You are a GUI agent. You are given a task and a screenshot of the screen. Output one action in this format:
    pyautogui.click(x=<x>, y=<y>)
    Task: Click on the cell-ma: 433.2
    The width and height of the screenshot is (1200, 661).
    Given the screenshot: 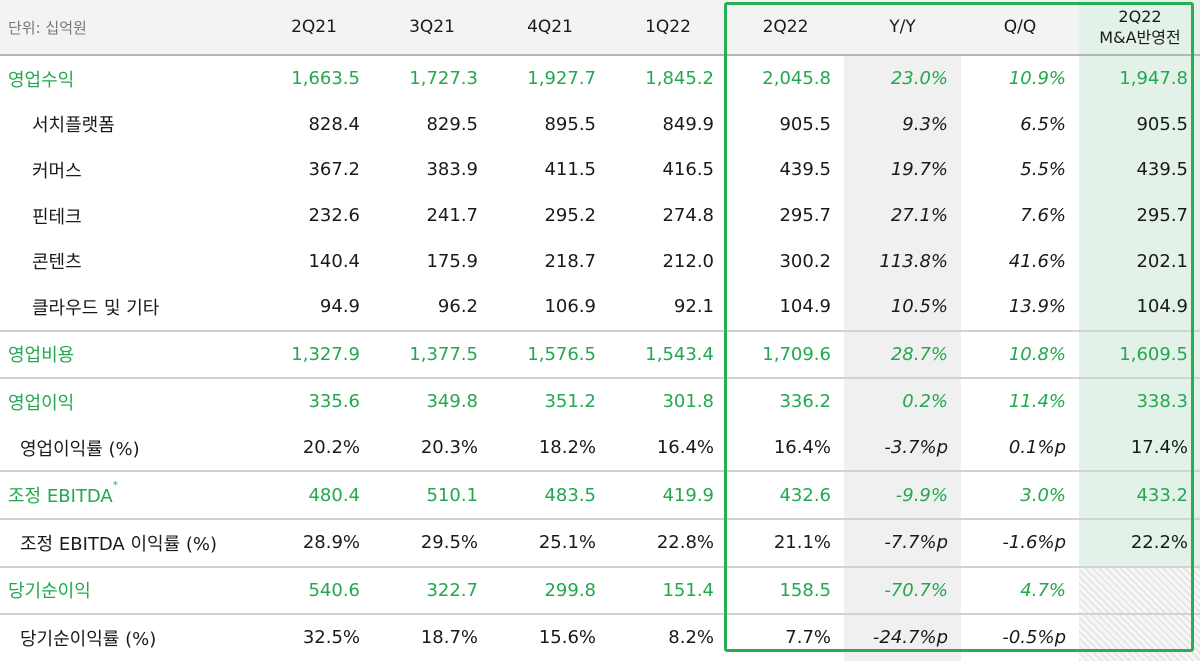 What is the action you would take?
    pyautogui.click(x=1139, y=494)
    